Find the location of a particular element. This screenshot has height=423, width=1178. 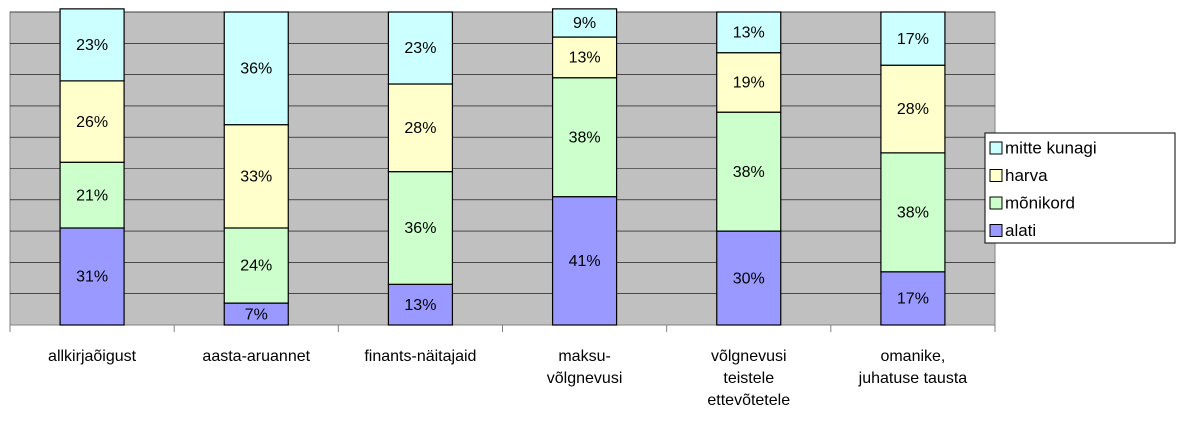

data-label: 7% is located at coordinates (256, 314).